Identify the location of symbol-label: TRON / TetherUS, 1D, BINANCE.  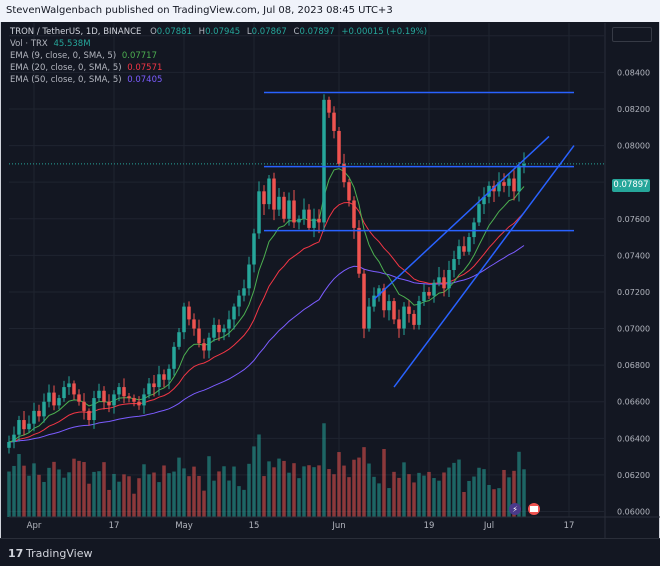
(76, 32).